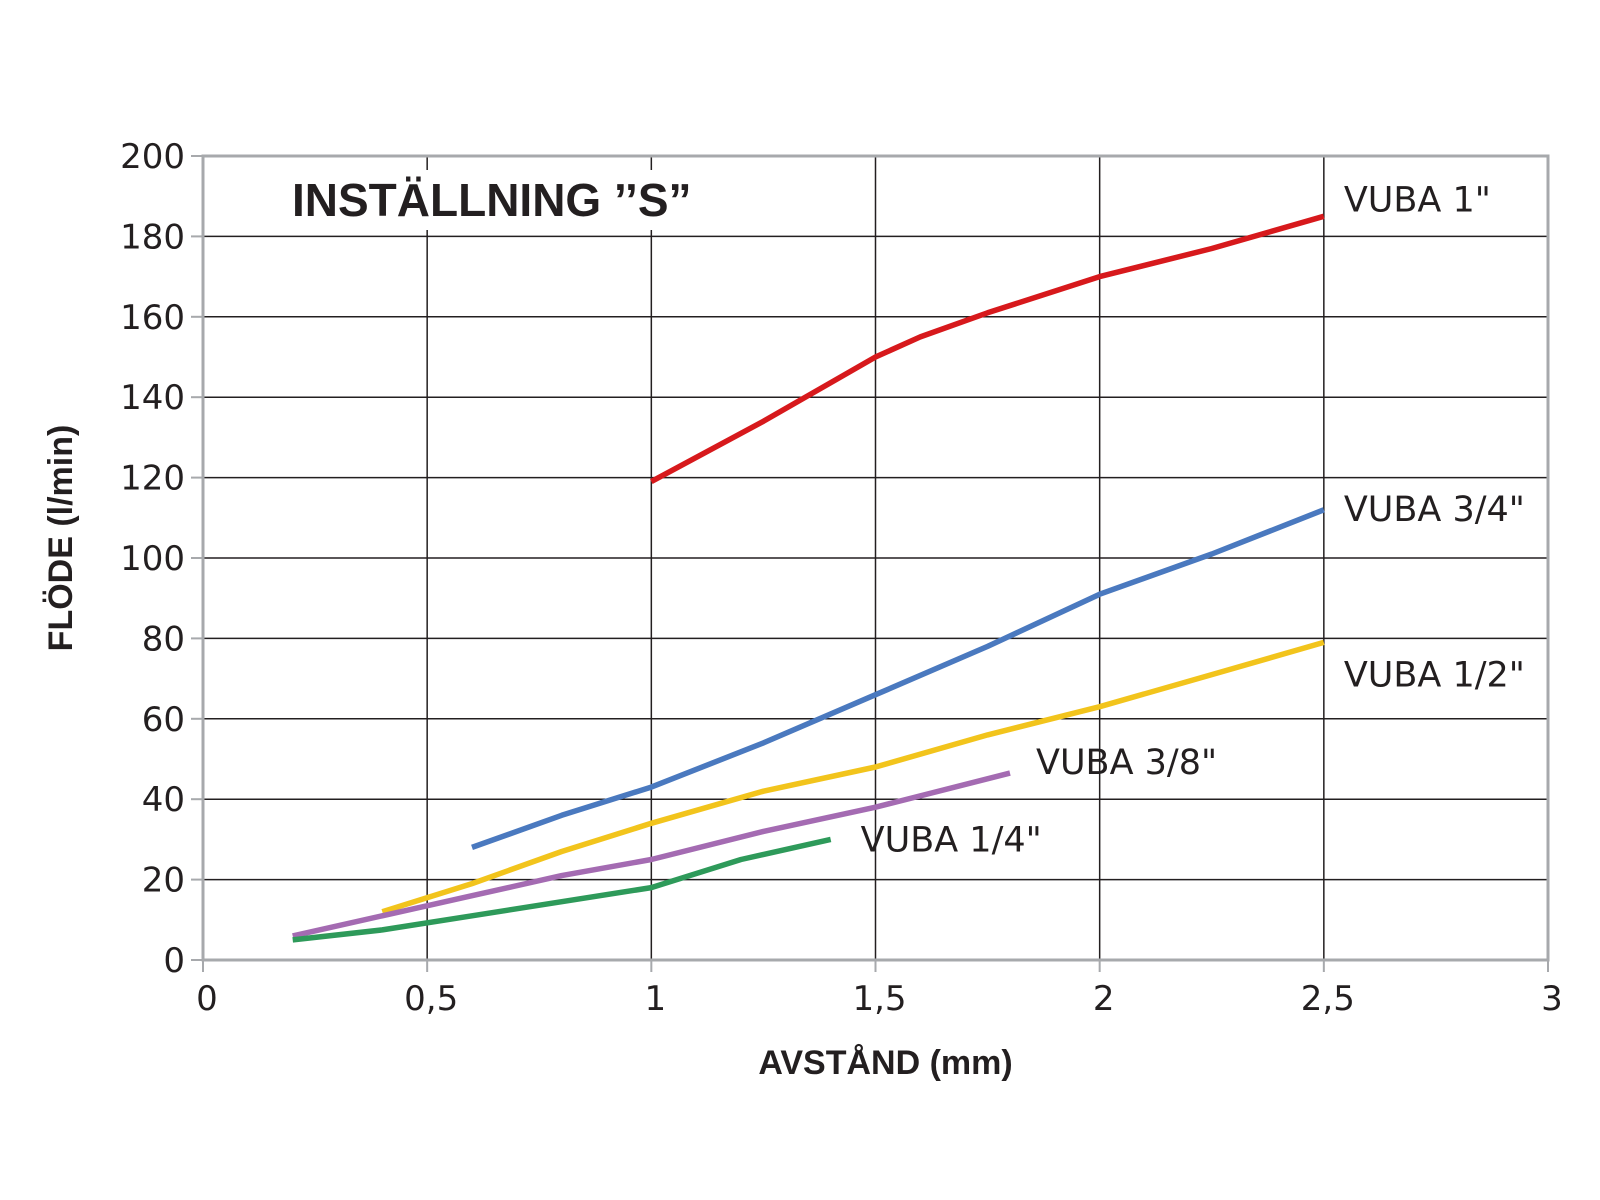 The height and width of the screenshot is (1200, 1600). What do you see at coordinates (152, 157) in the screenshot?
I see `y-tick-label: 200` at bounding box center [152, 157].